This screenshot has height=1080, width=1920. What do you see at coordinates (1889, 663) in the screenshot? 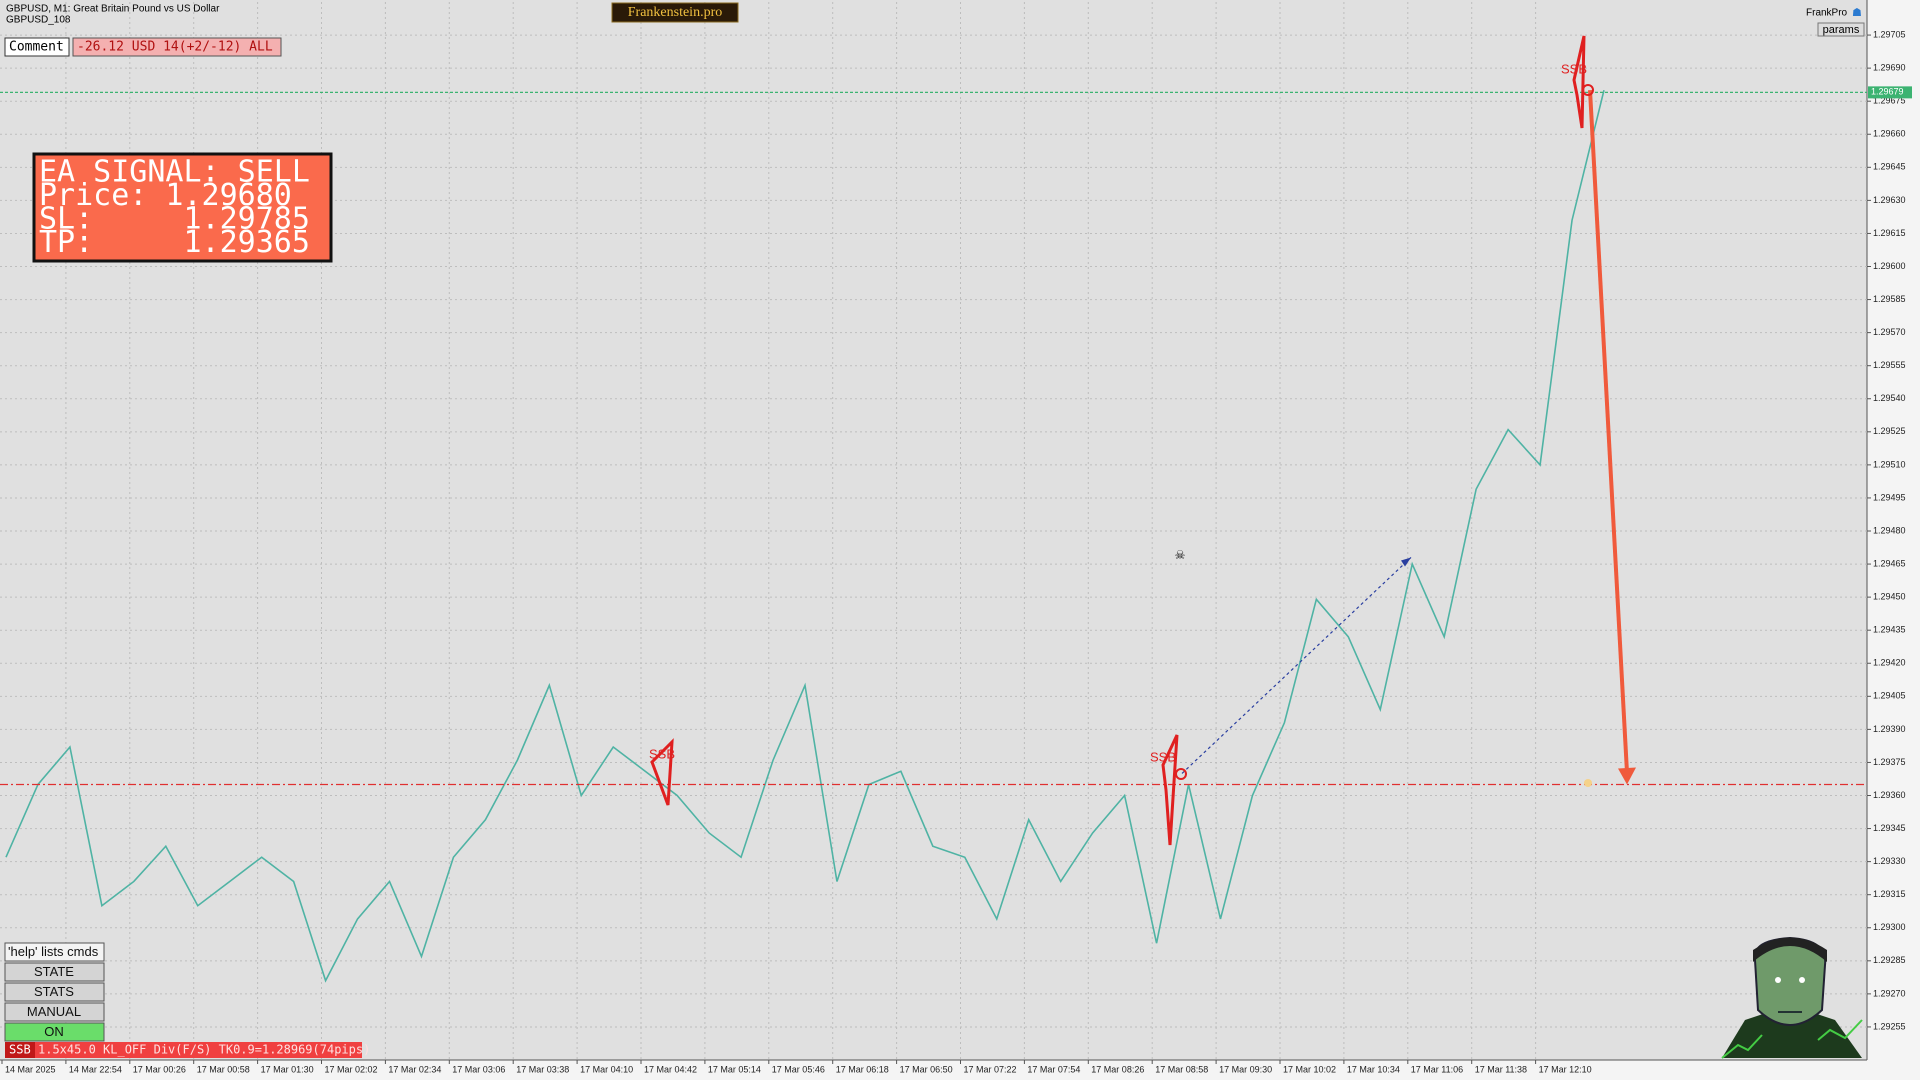
I see `y-tick-label: 1.29420` at bounding box center [1889, 663].